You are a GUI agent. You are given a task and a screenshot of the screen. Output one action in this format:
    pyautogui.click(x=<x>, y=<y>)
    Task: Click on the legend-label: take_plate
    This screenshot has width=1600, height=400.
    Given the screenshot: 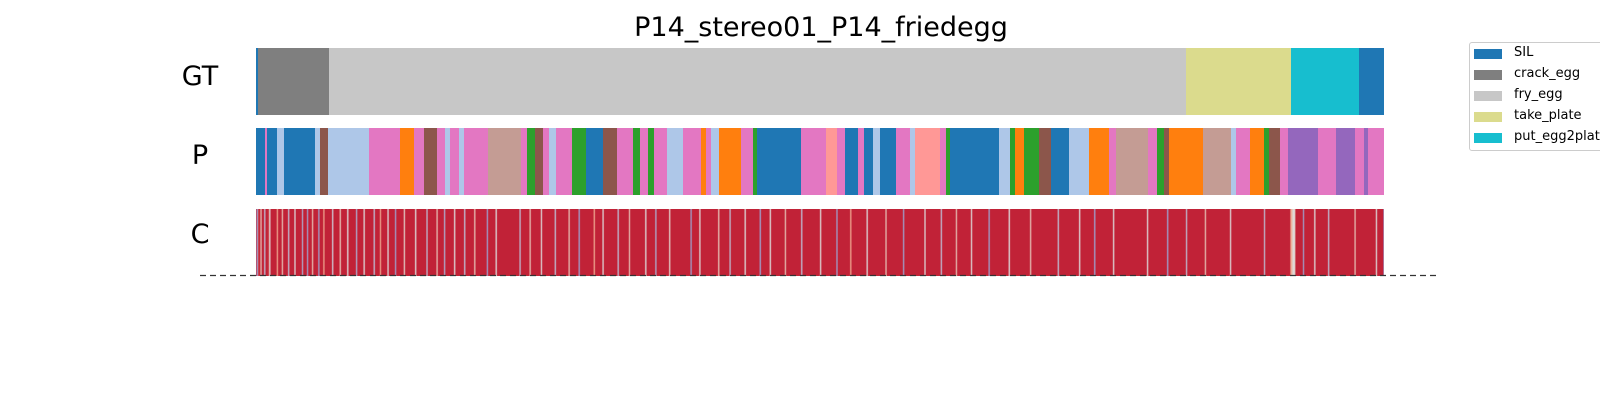 What is the action you would take?
    pyautogui.click(x=1548, y=115)
    